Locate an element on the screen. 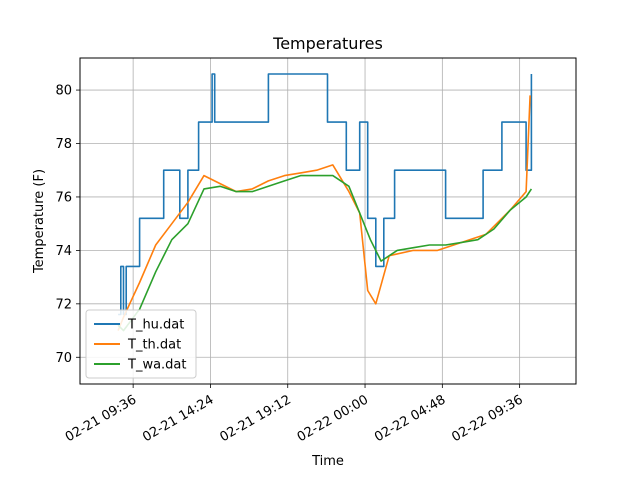 The width and height of the screenshot is (640, 480). legend-entry: T_th.dat is located at coordinates (154, 345).